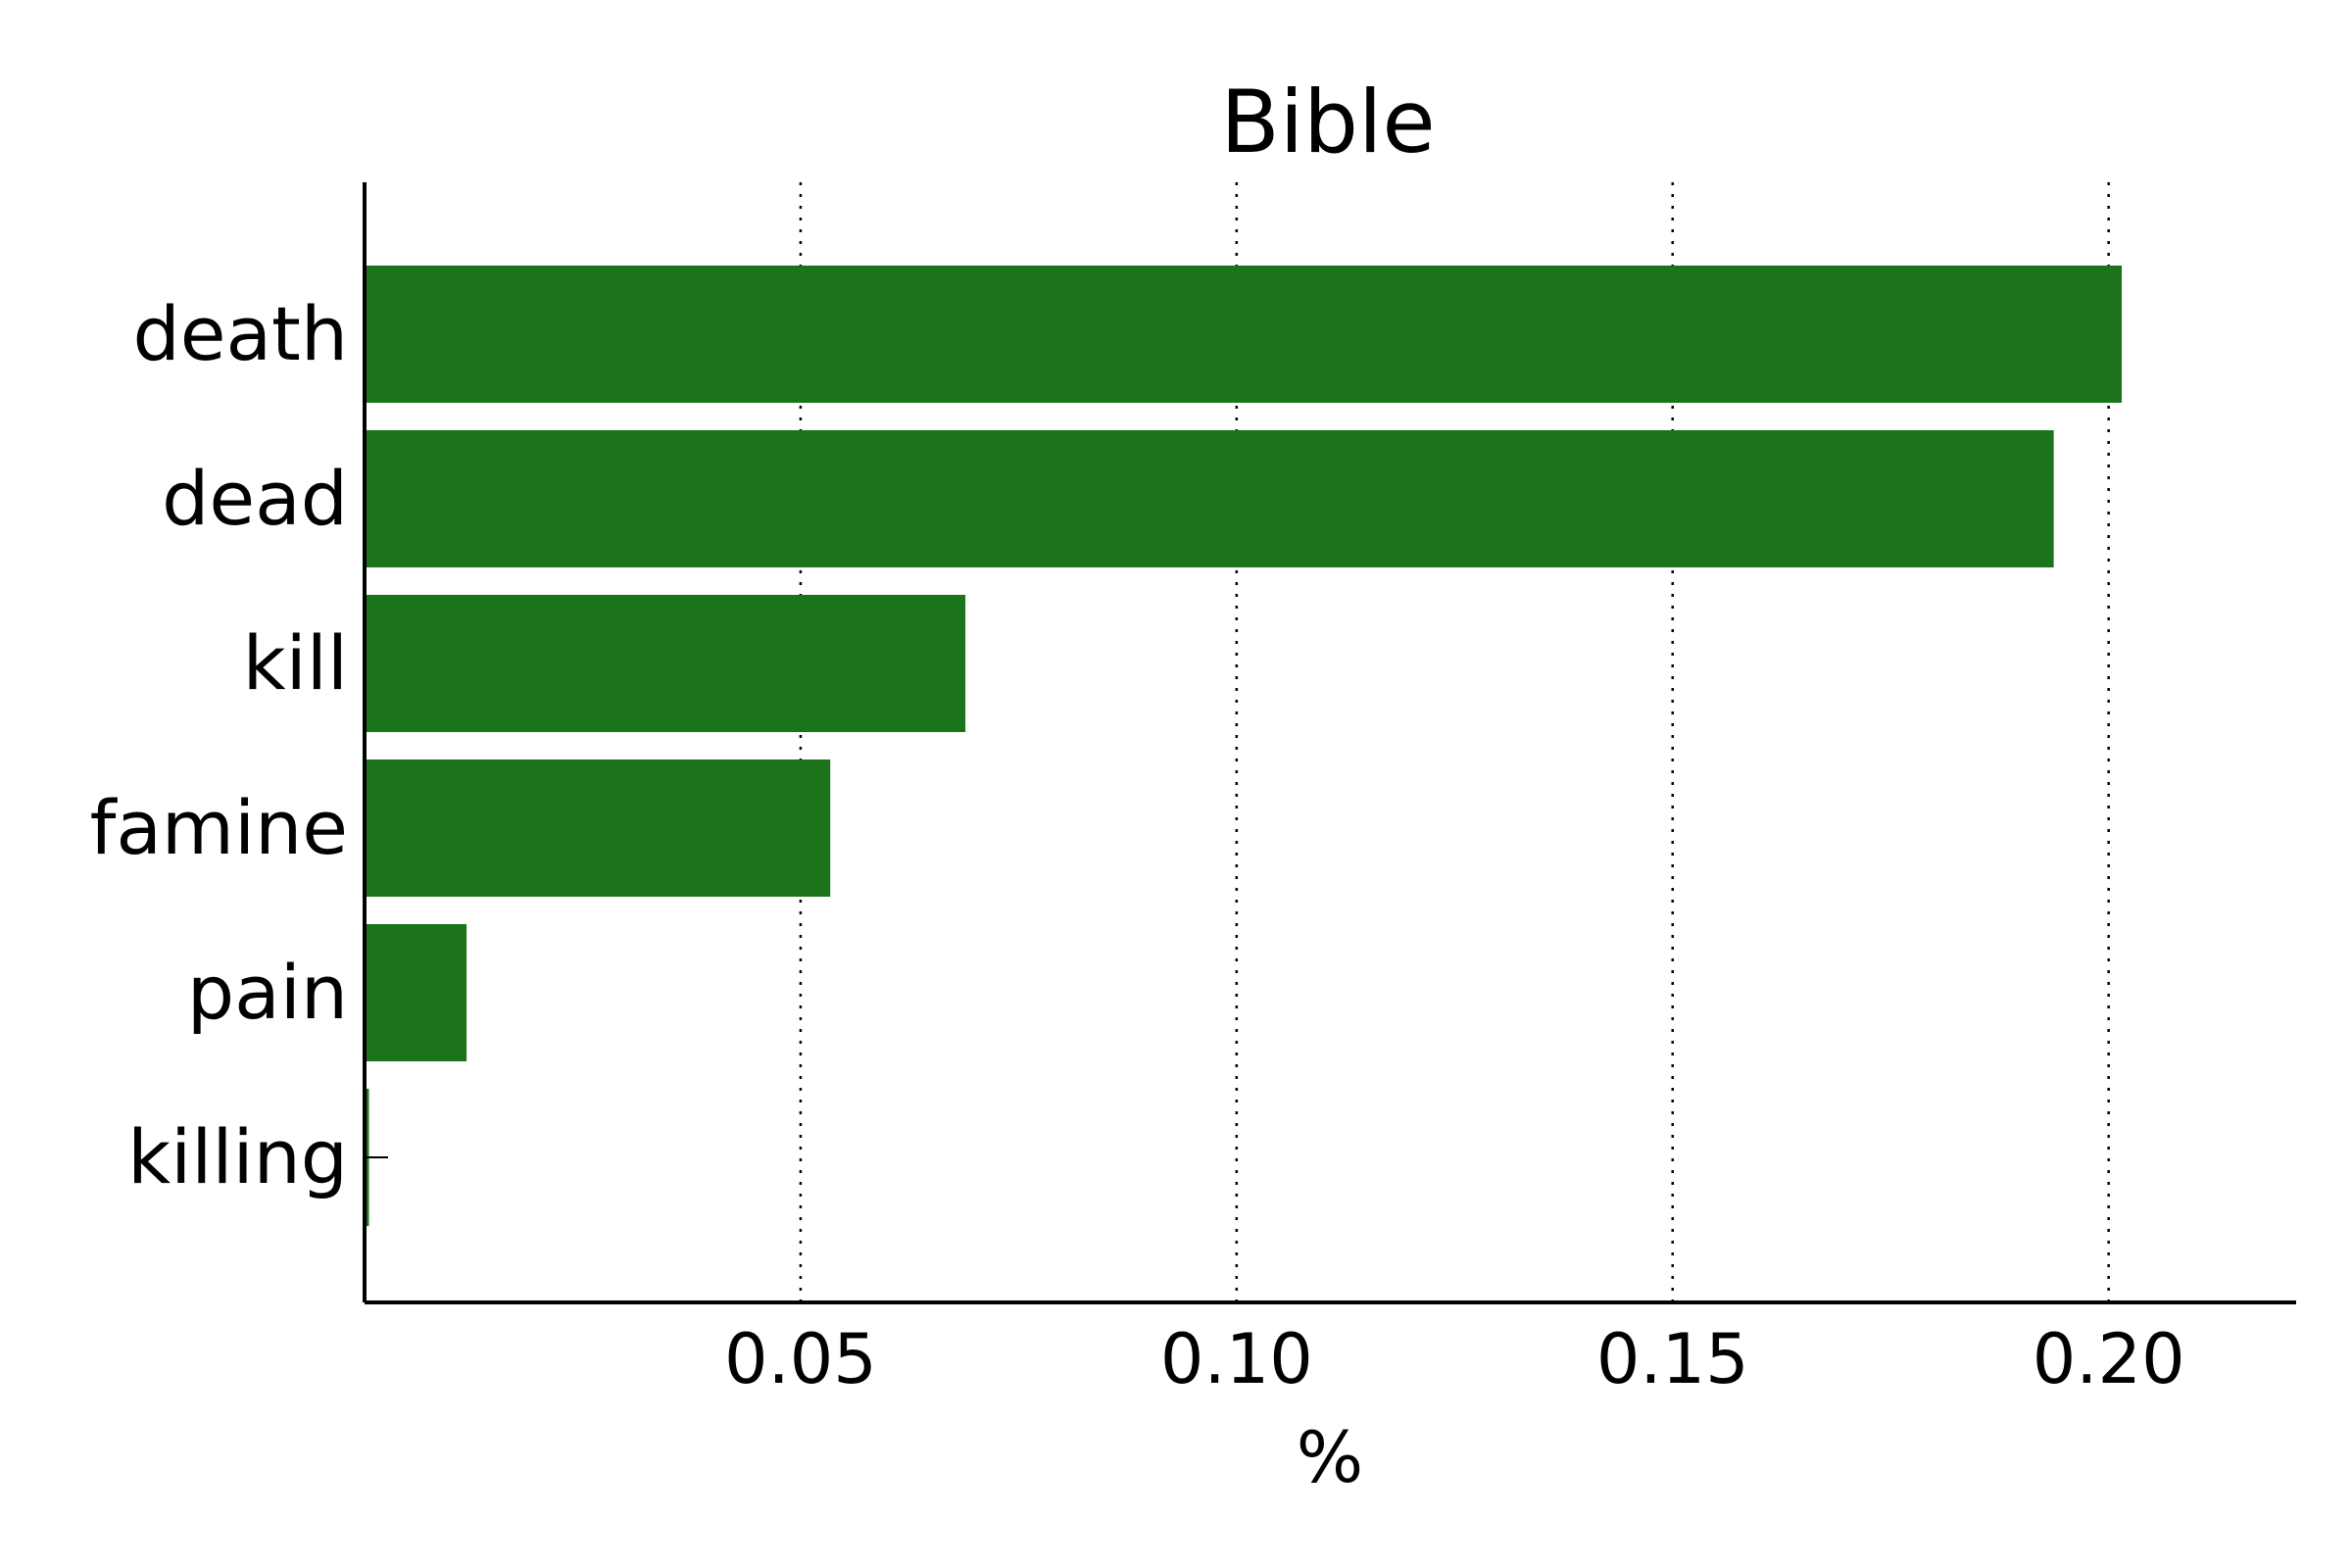  What do you see at coordinates (1209, 498) in the screenshot?
I see `bar-dead` at bounding box center [1209, 498].